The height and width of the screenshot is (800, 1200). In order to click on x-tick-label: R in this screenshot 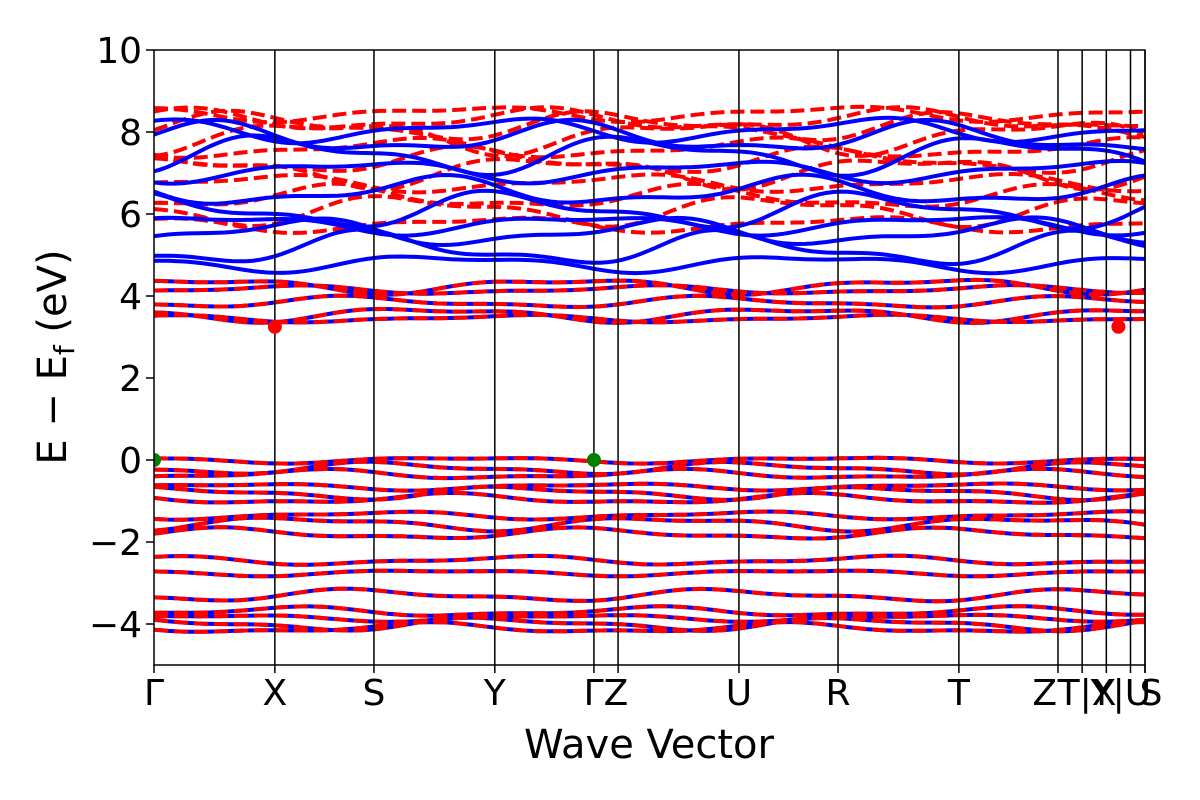, I will do `click(838, 693)`.